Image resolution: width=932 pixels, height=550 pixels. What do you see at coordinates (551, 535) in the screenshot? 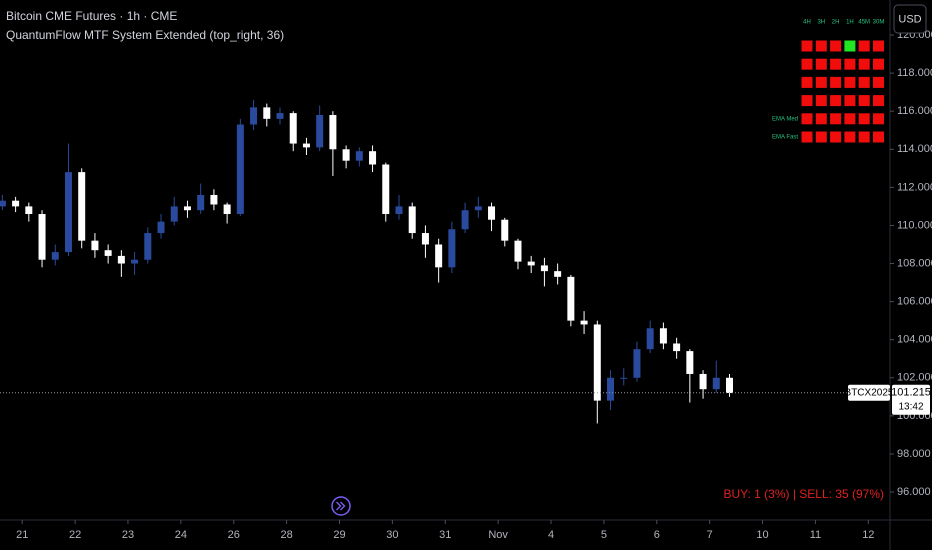
I see `x-tick-label: 4` at bounding box center [551, 535].